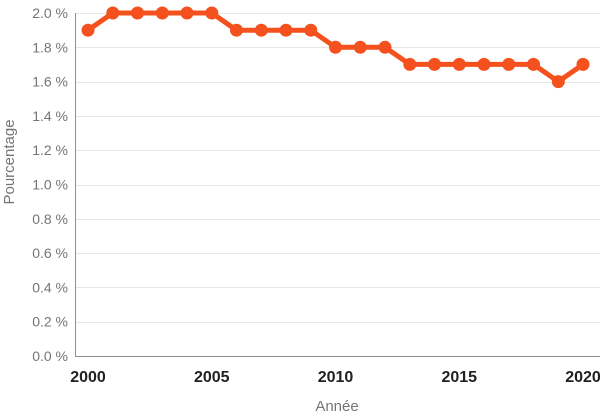  What do you see at coordinates (50, 253) in the screenshot?
I see `y-tick-label: 0.6 %` at bounding box center [50, 253].